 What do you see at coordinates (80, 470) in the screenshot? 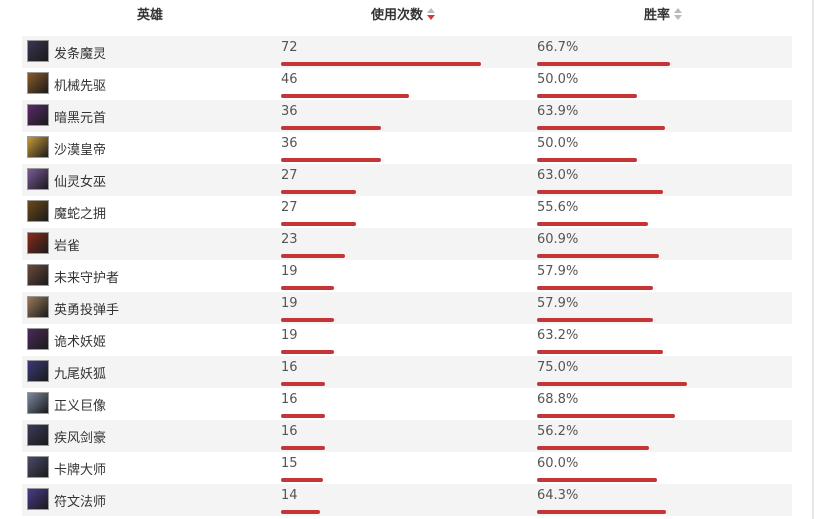
I see `hero-name: 卡牌大师` at bounding box center [80, 470].